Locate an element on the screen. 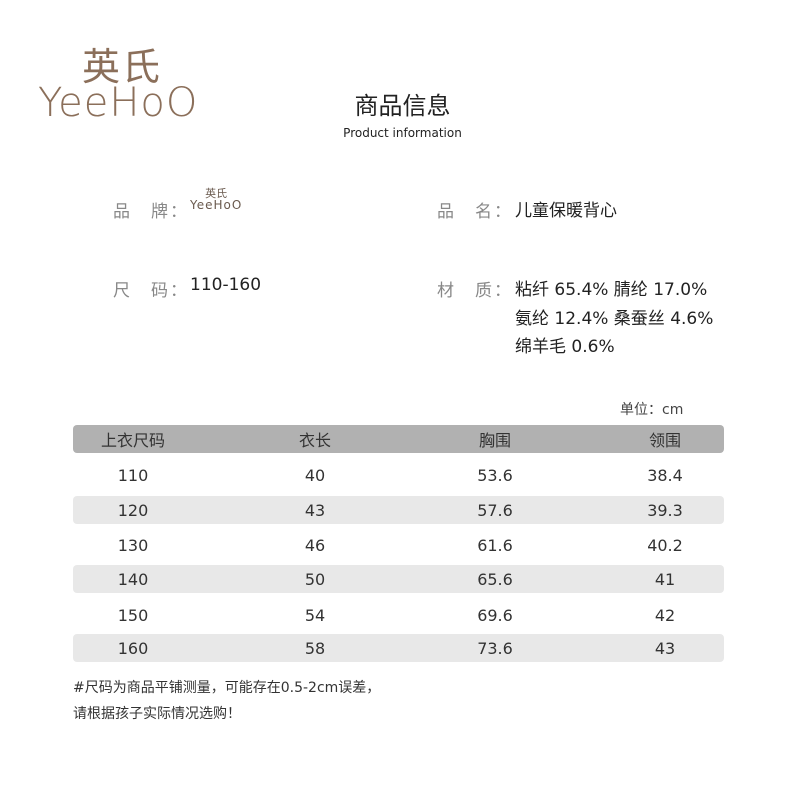  table-cell: 40.2 is located at coordinates (665, 545).